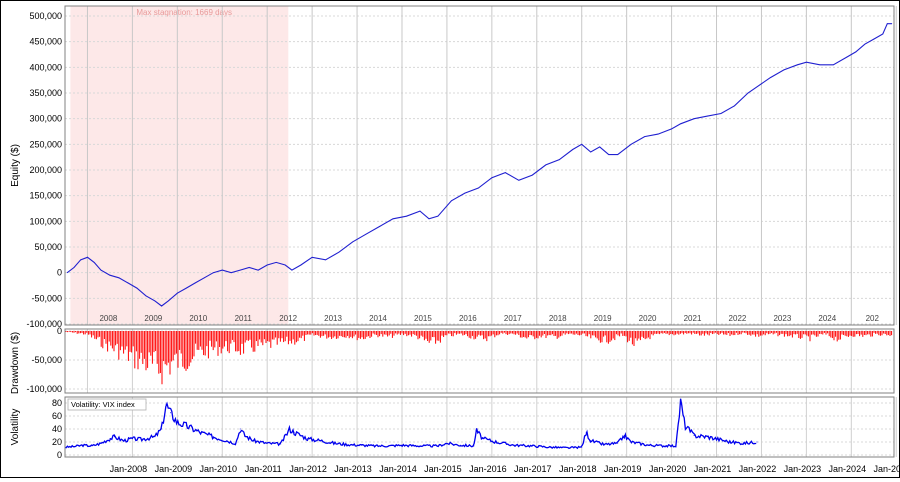 This screenshot has width=900, height=482. What do you see at coordinates (103, 404) in the screenshot?
I see `volatility-legend-label: Volatility: VIX index` at bounding box center [103, 404].